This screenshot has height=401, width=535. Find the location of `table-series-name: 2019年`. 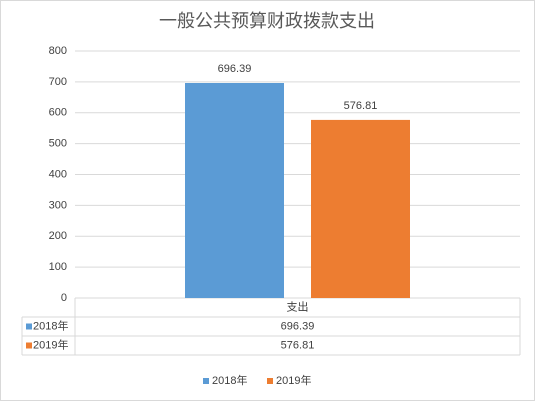

table-series-name: 2019年 is located at coordinates (50, 344).